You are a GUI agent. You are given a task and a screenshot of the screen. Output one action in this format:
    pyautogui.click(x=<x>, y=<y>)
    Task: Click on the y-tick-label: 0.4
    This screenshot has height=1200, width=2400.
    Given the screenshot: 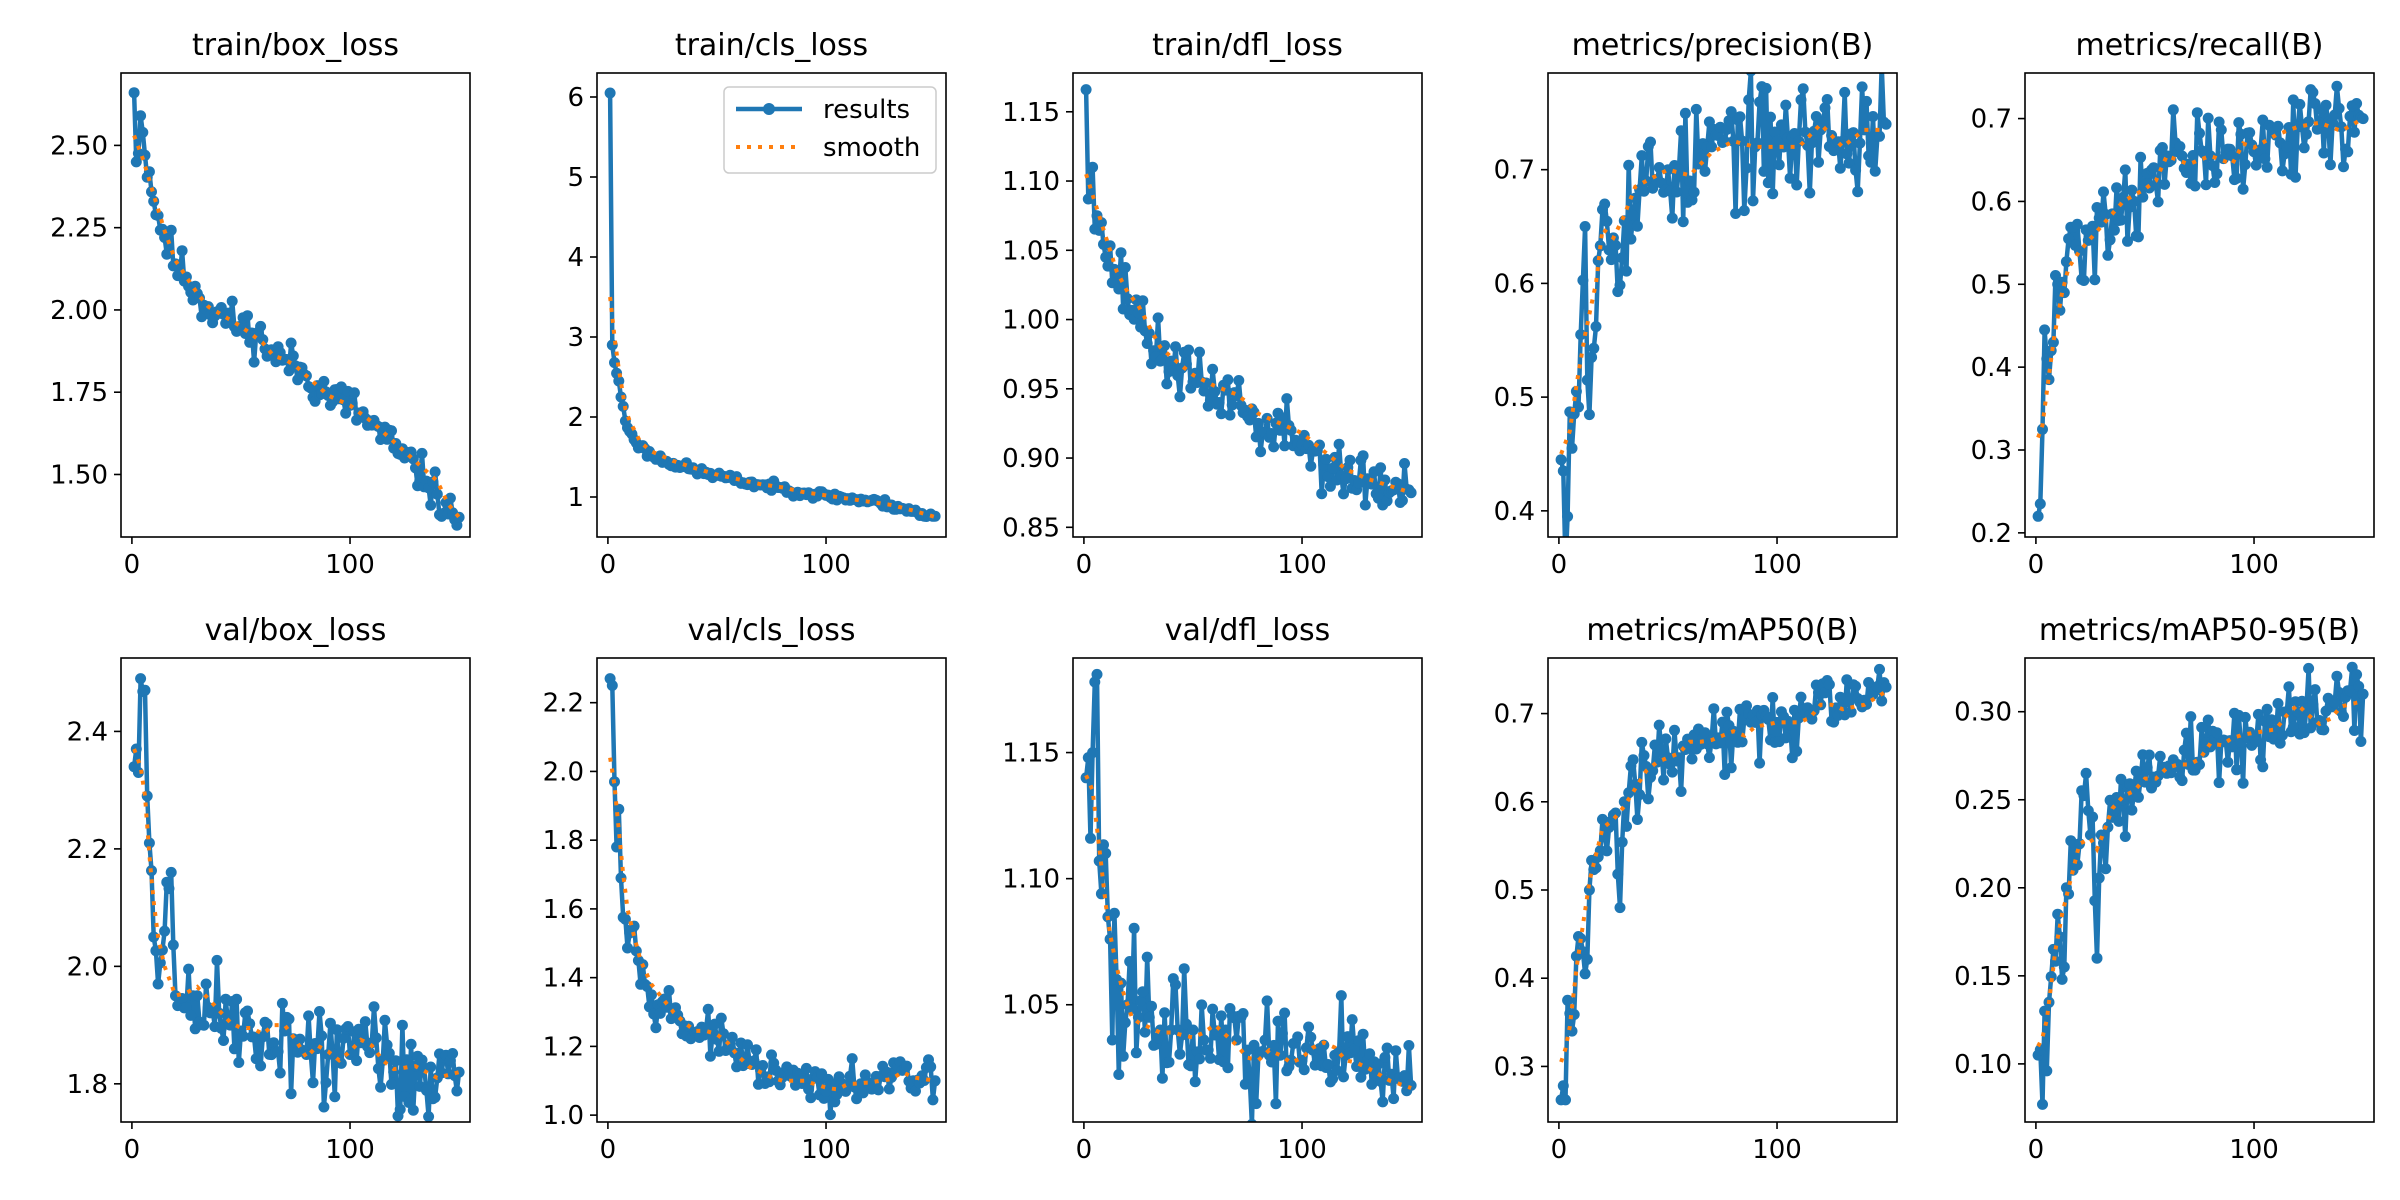 What is the action you would take?
    pyautogui.click(x=1514, y=512)
    